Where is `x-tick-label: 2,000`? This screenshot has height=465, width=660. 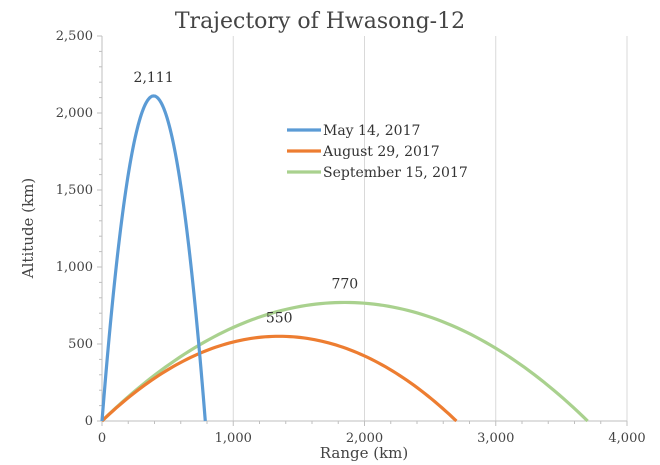
x-tick-label: 2,000 is located at coordinates (364, 438).